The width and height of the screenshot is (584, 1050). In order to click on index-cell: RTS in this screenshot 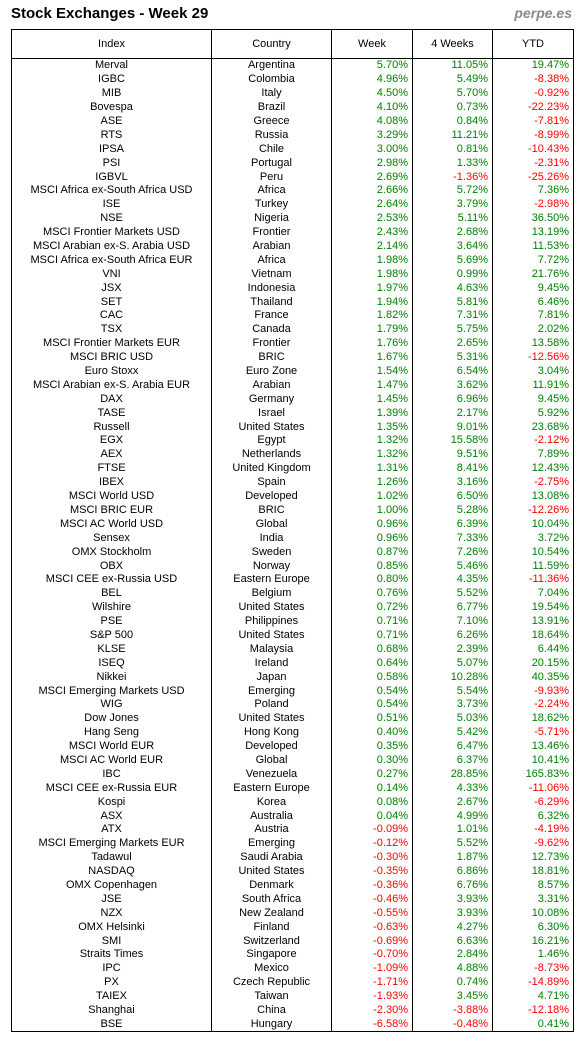, I will do `click(111, 135)`.